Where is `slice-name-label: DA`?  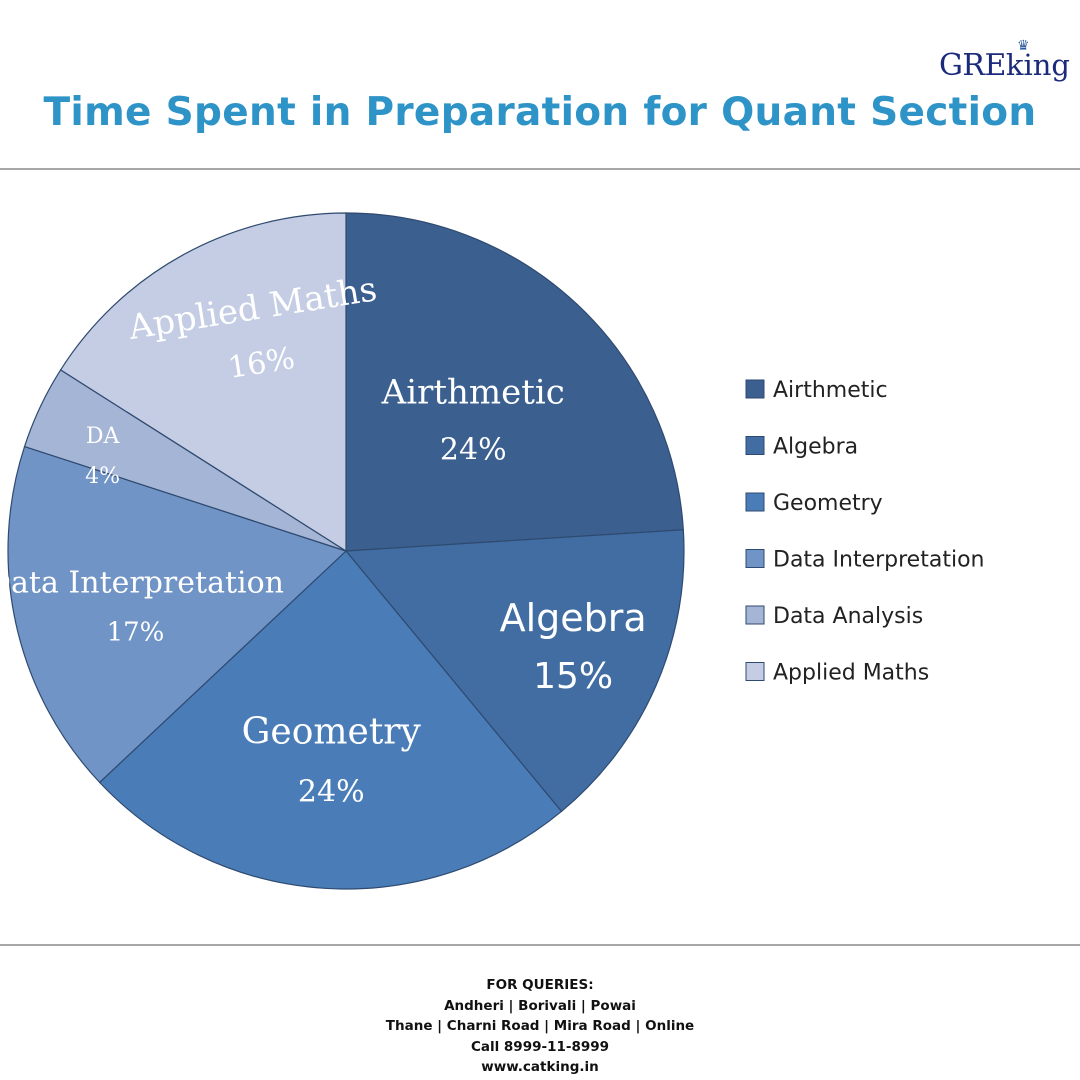
slice-name-label: DA is located at coordinates (103, 436).